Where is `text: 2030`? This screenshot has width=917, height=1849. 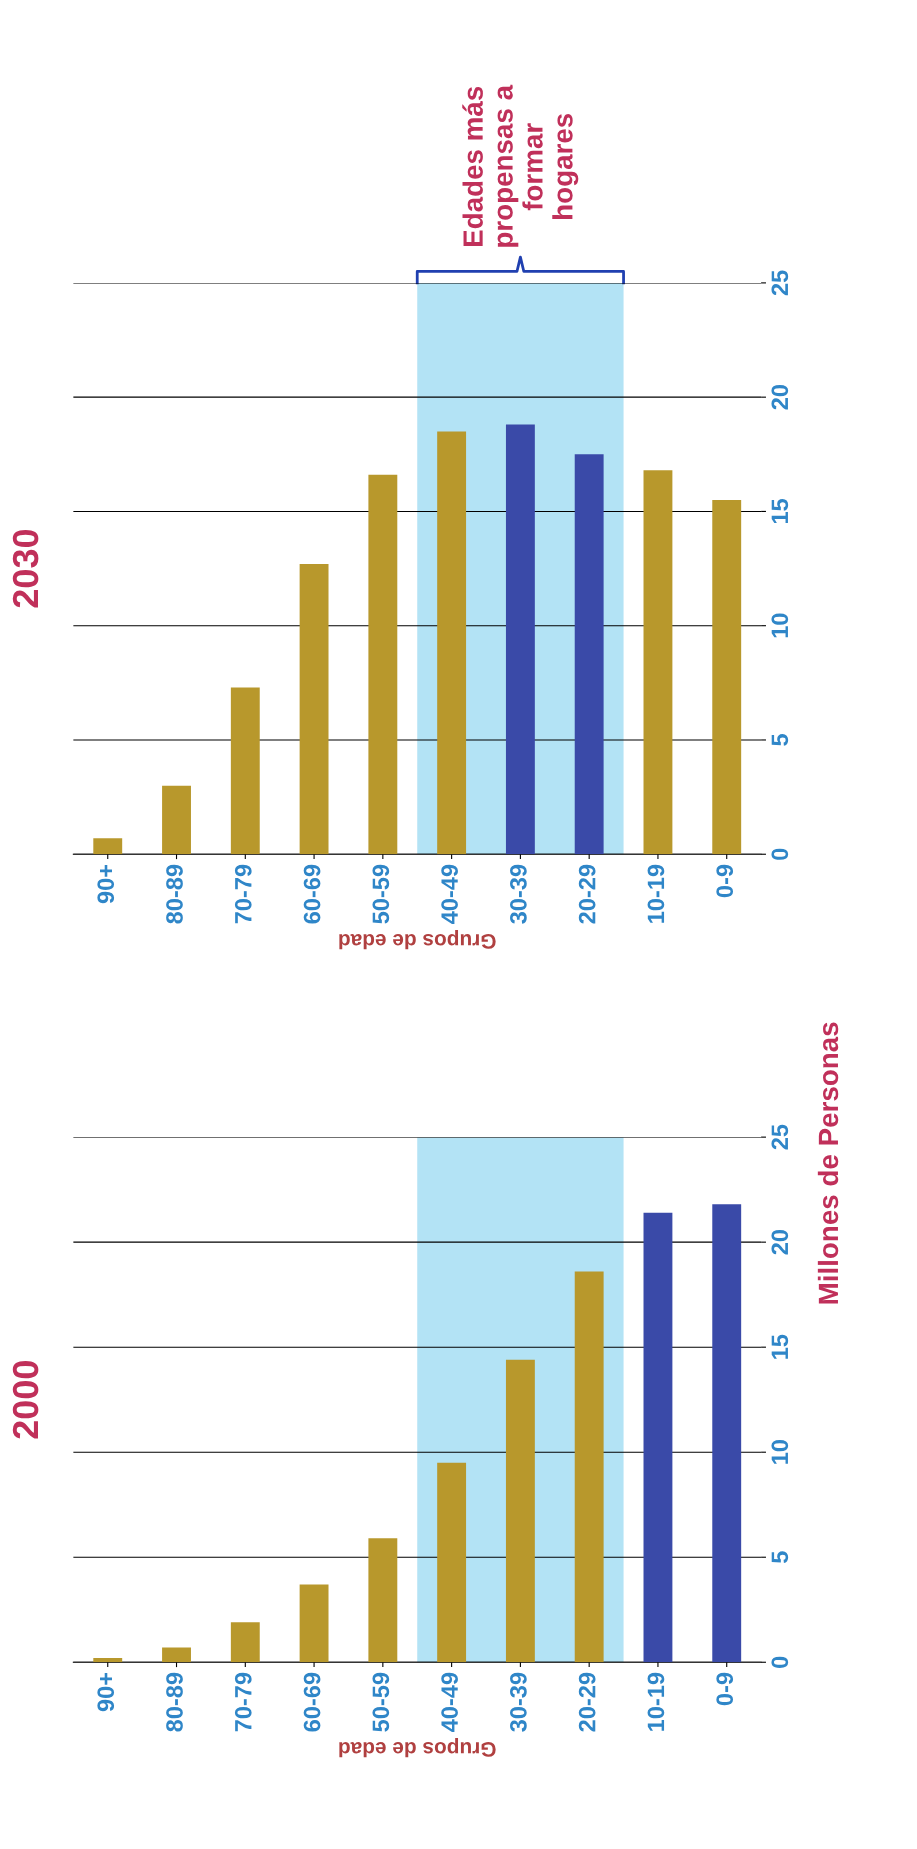 text: 2030 is located at coordinates (25, 568).